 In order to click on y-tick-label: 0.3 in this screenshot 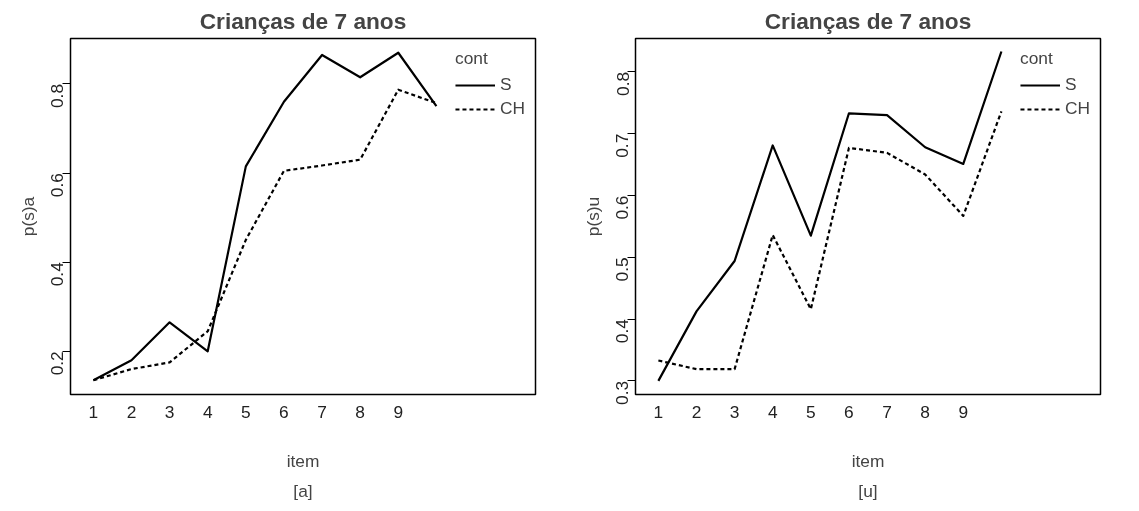, I will do `click(622, 392)`.